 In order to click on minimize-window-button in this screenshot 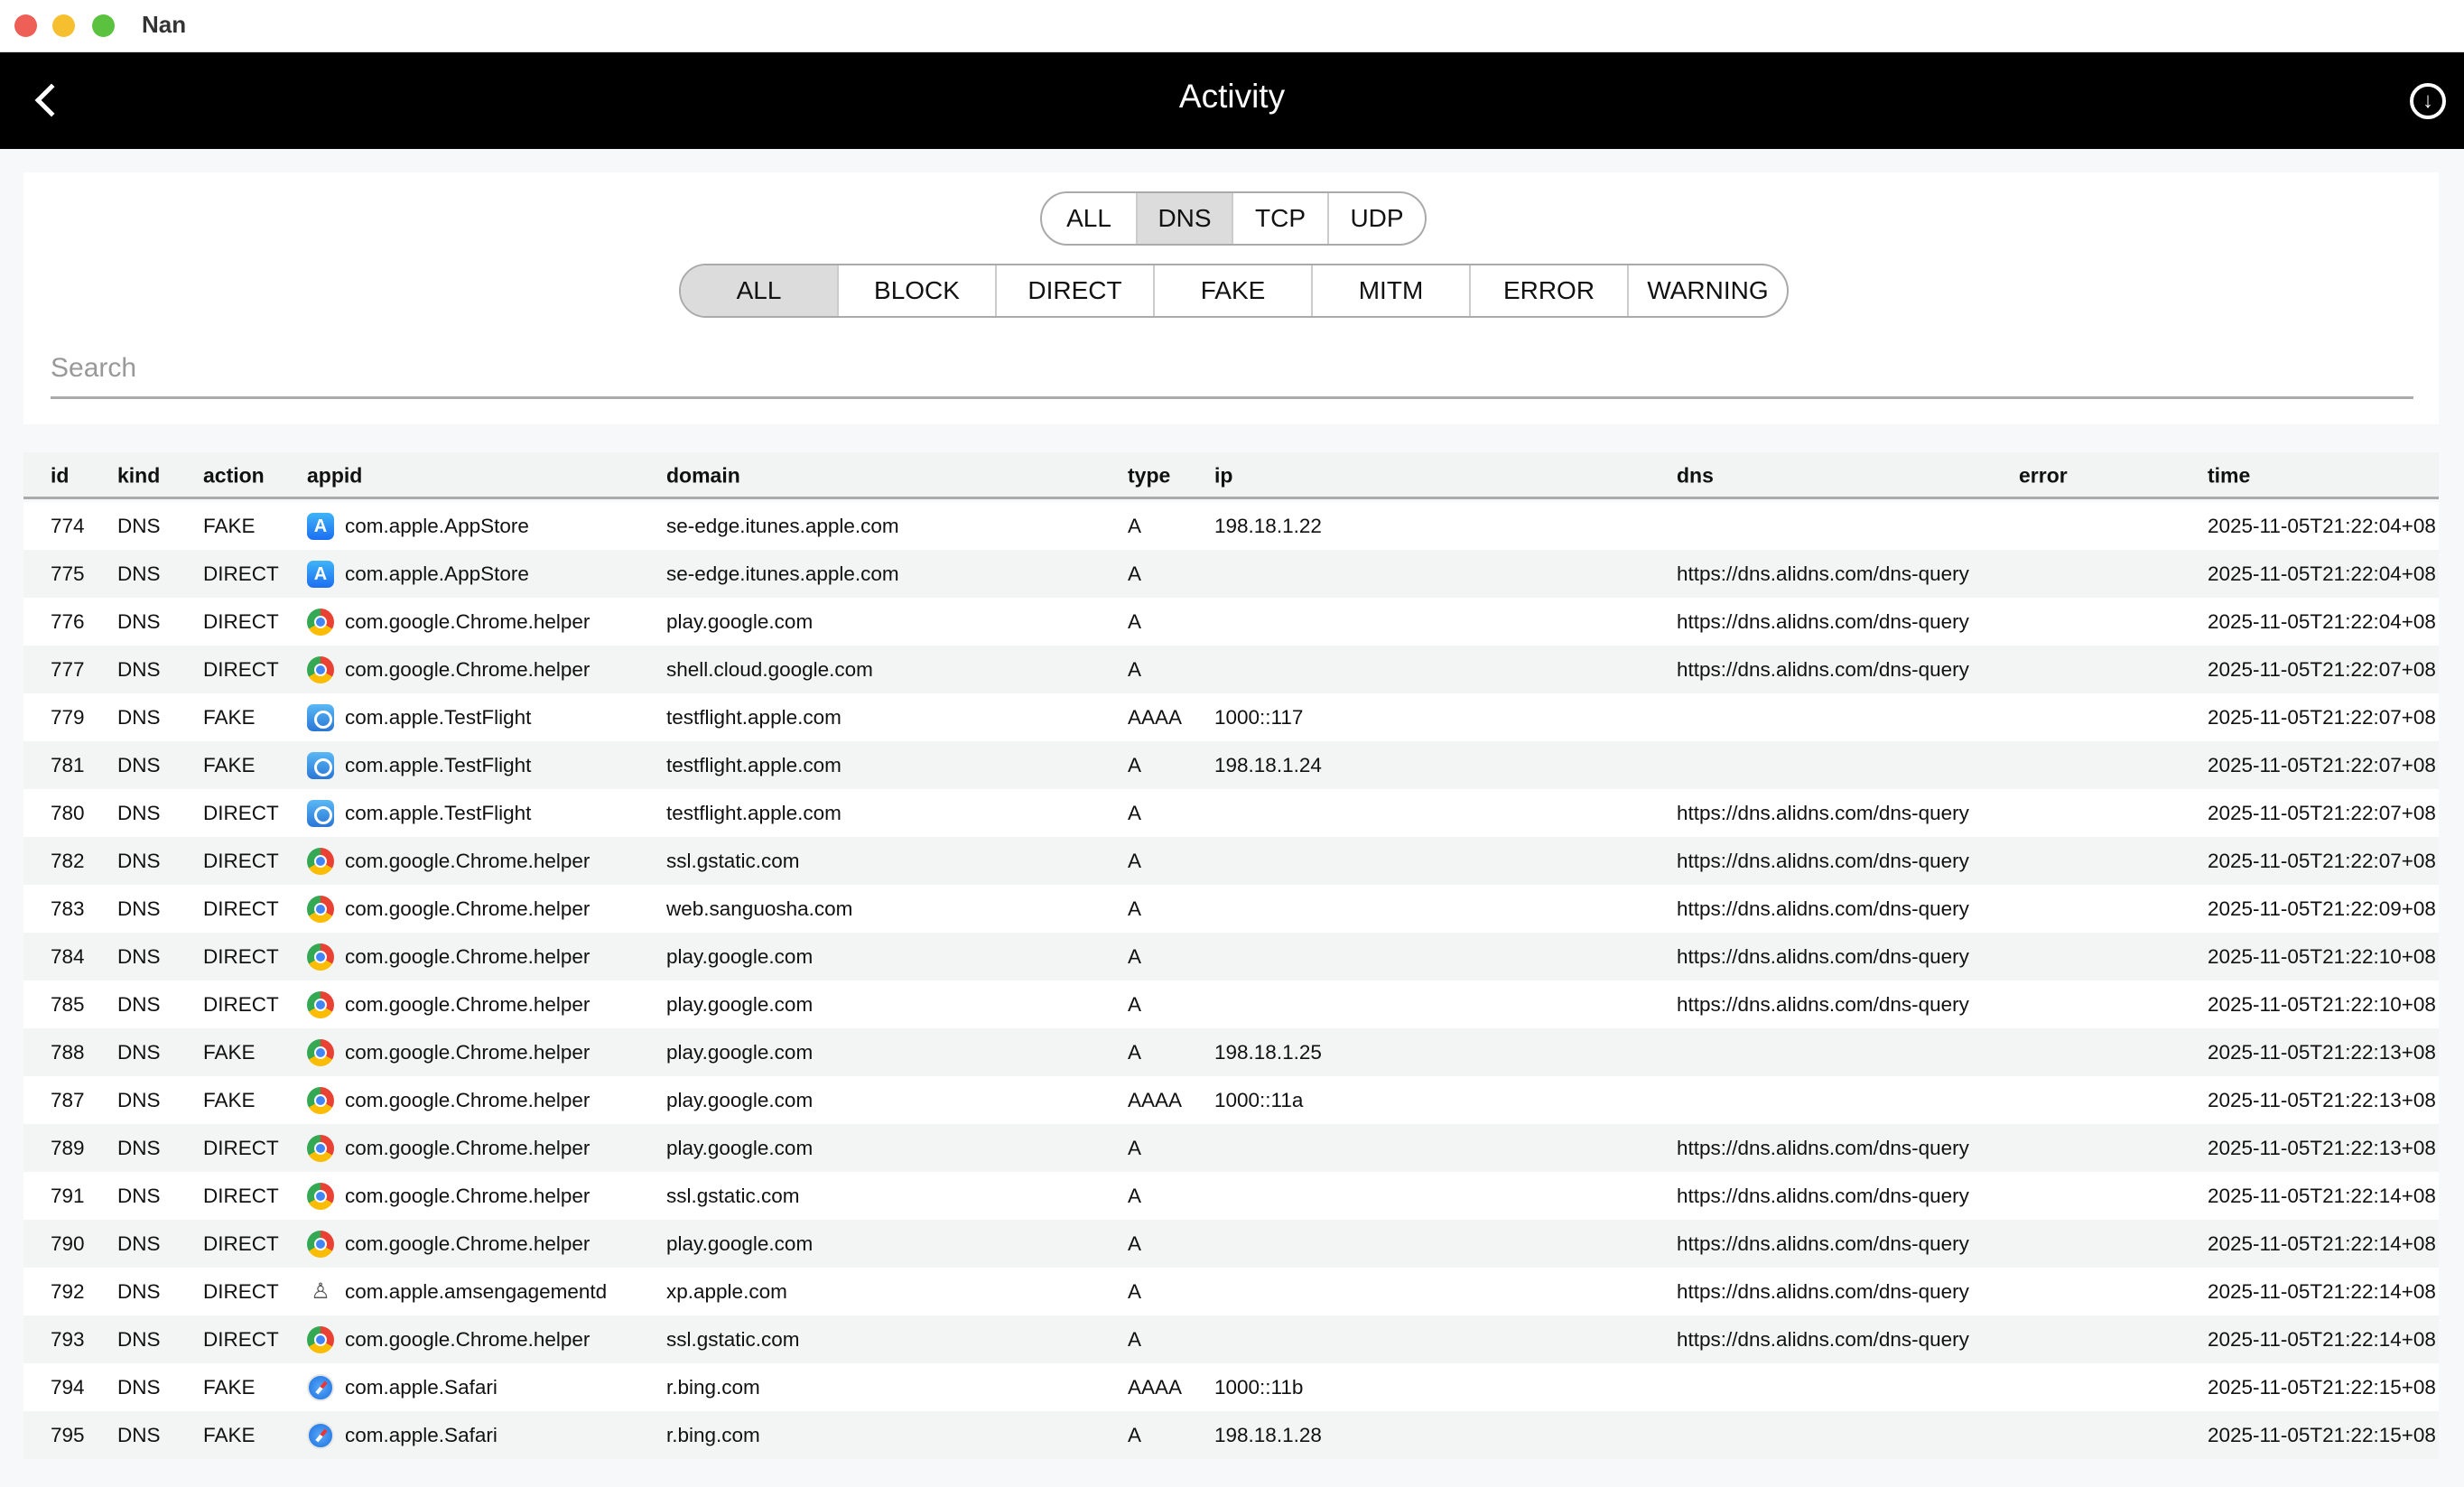, I will do `click(64, 25)`.